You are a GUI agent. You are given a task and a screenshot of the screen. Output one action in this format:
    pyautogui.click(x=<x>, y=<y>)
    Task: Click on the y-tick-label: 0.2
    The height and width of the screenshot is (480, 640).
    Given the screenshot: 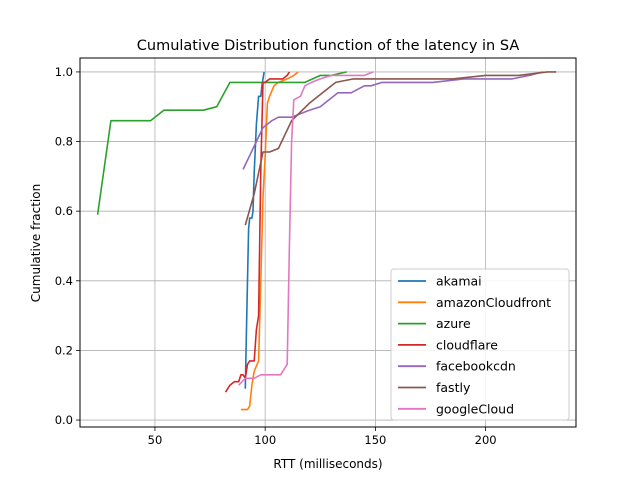 What is the action you would take?
    pyautogui.click(x=64, y=350)
    